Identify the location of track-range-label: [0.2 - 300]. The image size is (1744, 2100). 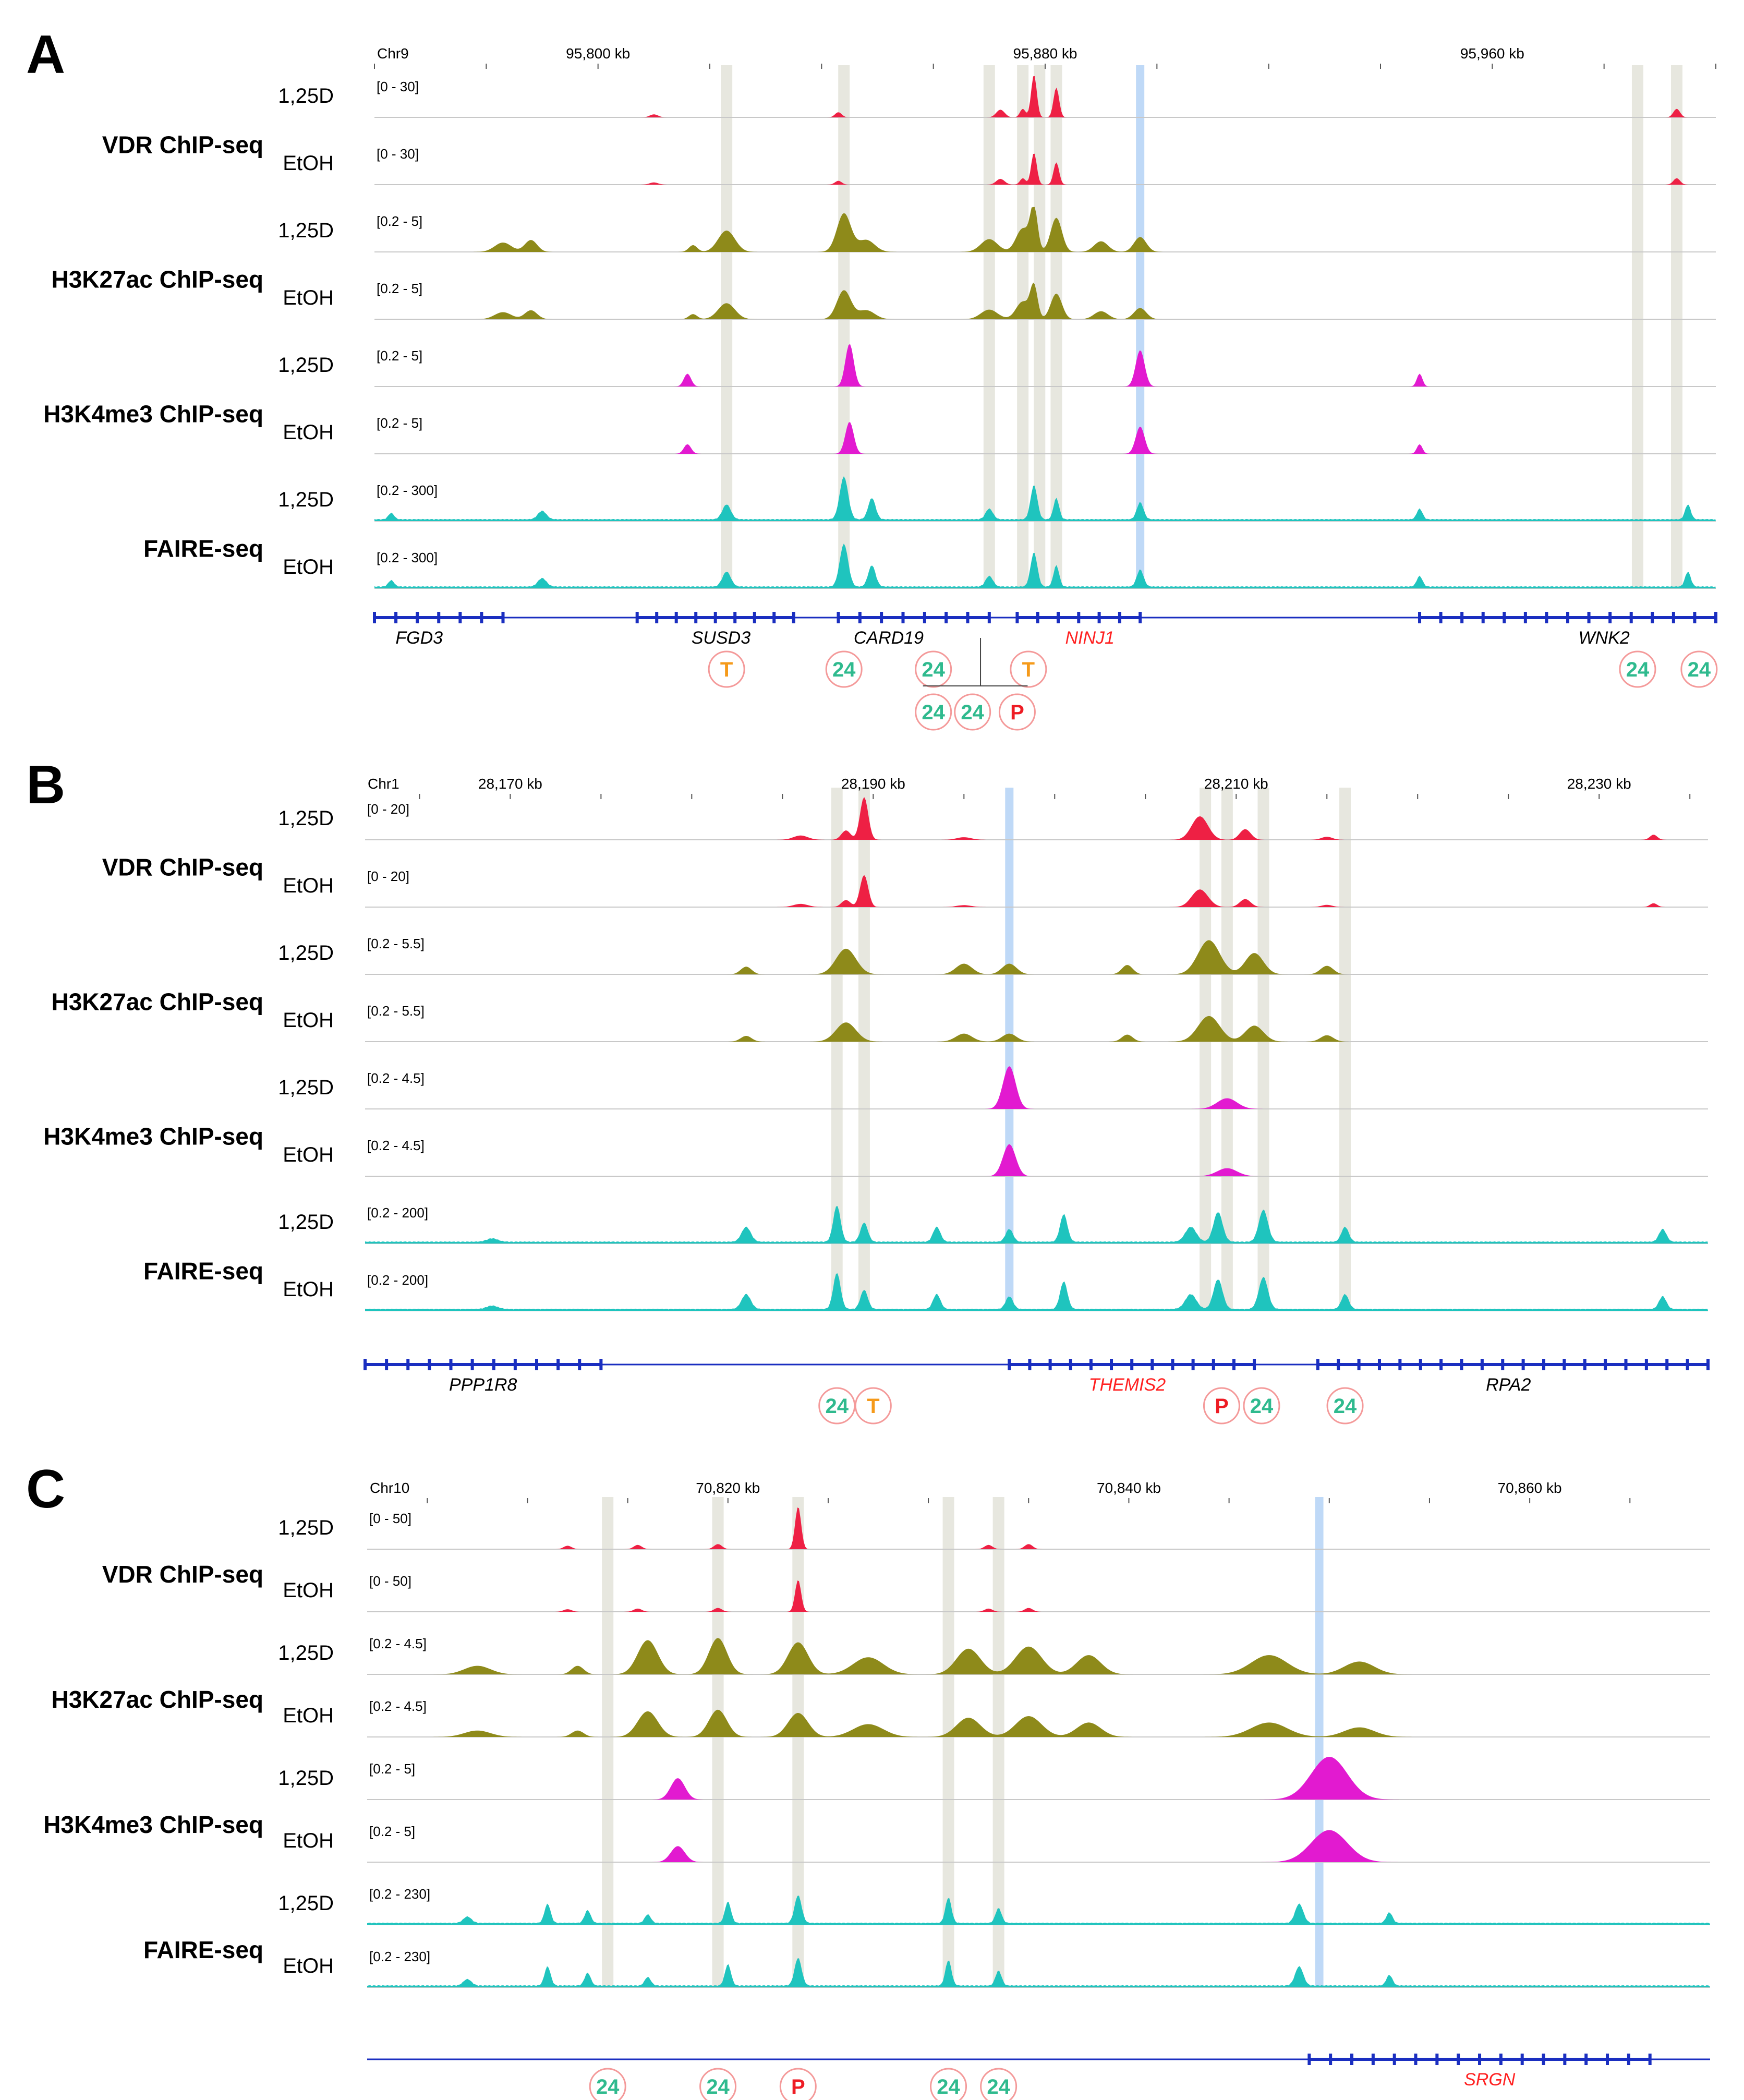
(407, 490).